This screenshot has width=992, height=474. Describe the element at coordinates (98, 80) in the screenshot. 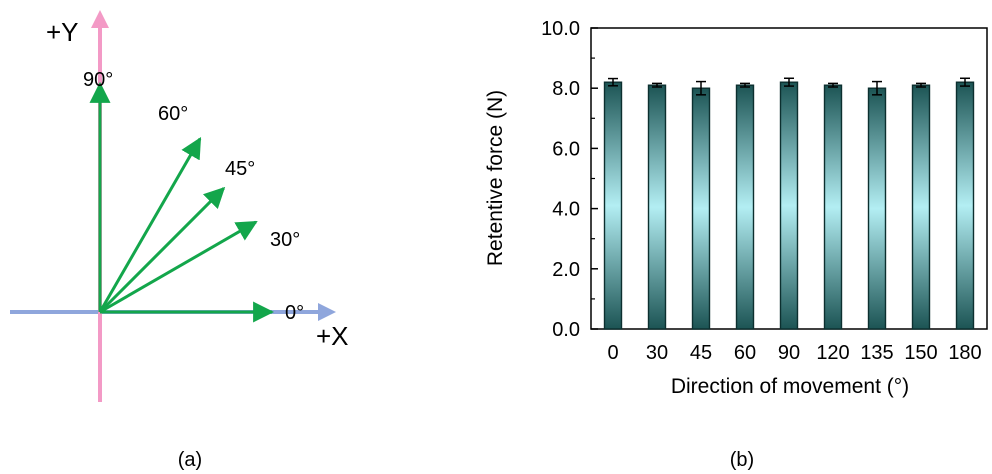

I see `vector-90-label: 90°` at that location.